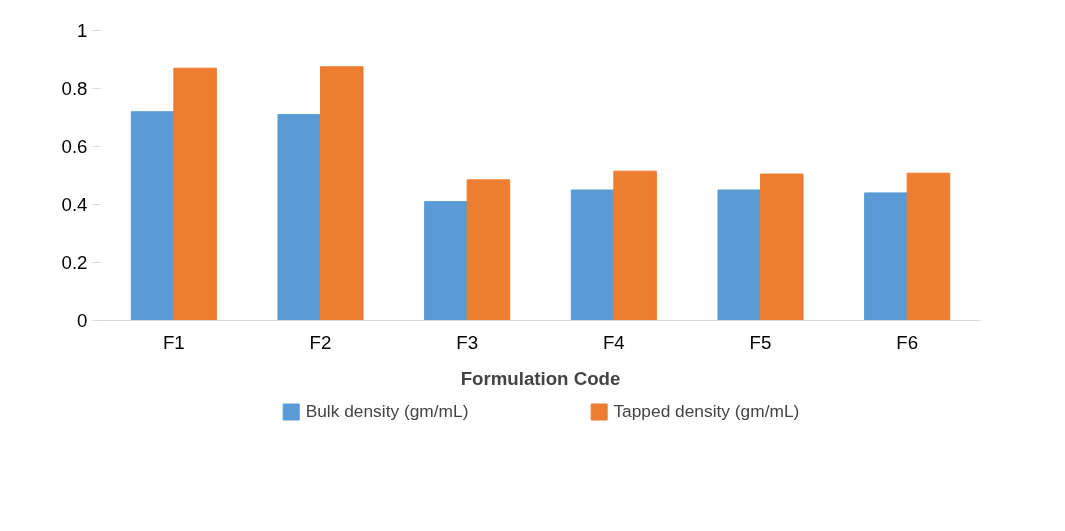 The height and width of the screenshot is (531, 1065). What do you see at coordinates (82, 30) in the screenshot?
I see `y-tick-label: 1` at bounding box center [82, 30].